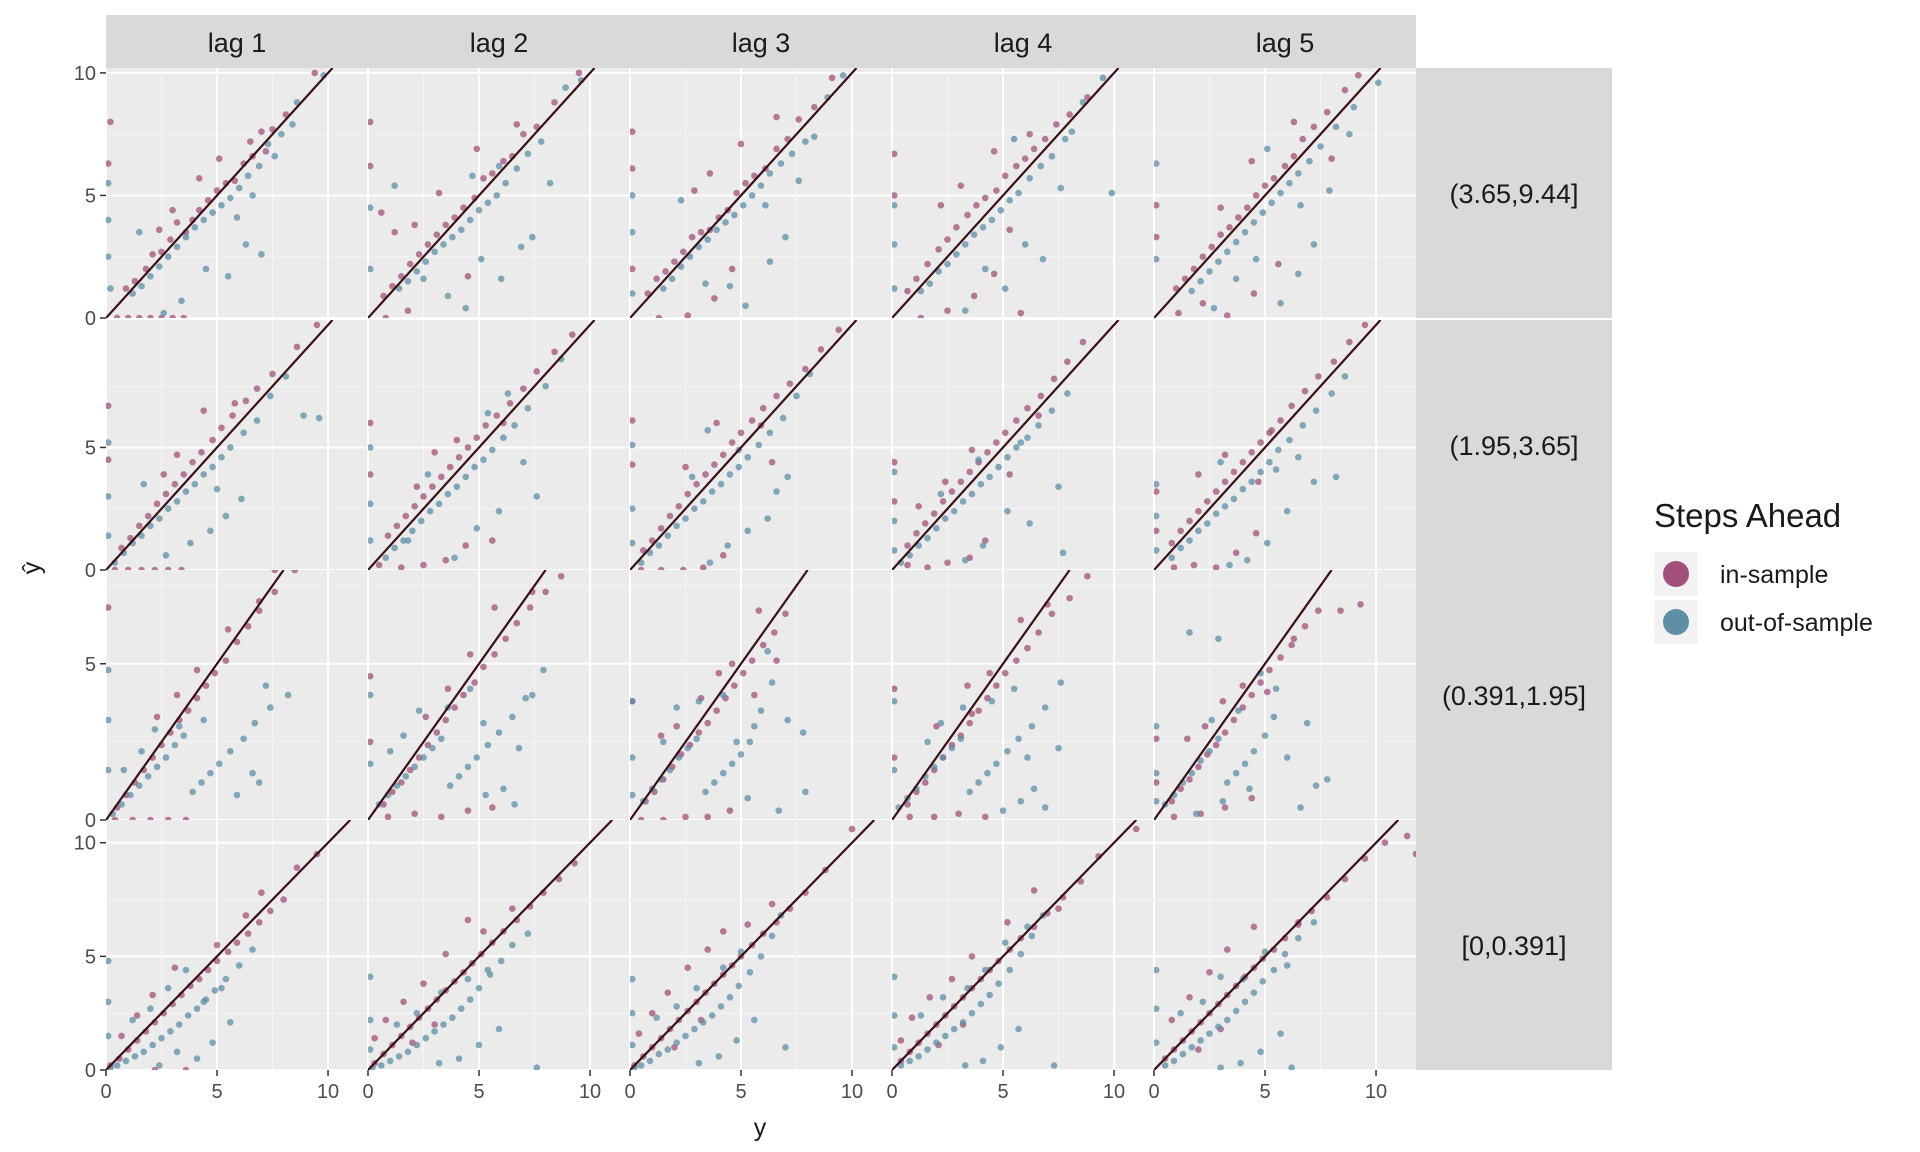 This screenshot has width=1920, height=1152. What do you see at coordinates (499, 41) in the screenshot?
I see `column-strip` at bounding box center [499, 41].